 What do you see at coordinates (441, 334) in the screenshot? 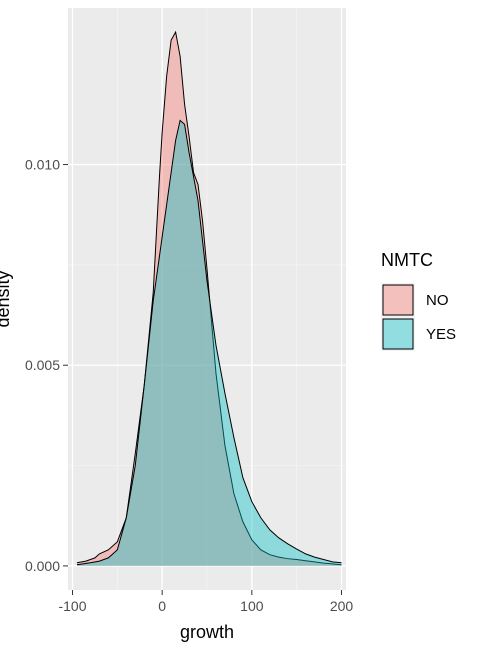
I see `legend-label-yes: YES` at bounding box center [441, 334].